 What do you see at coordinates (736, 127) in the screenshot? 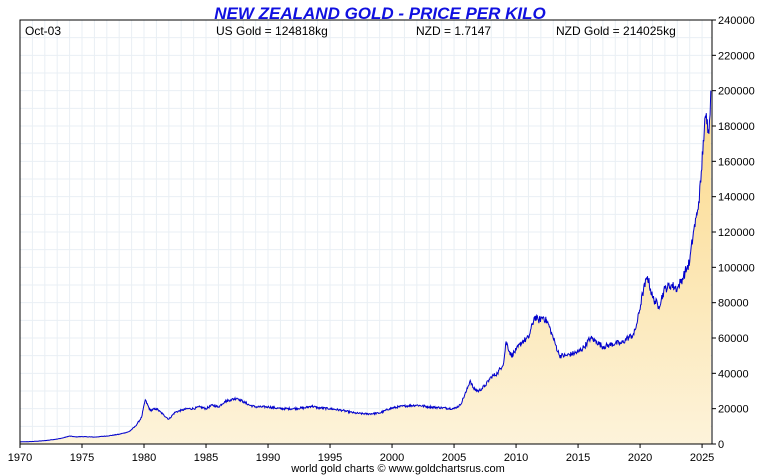
I see `y-tick-label: 180000` at bounding box center [736, 127].